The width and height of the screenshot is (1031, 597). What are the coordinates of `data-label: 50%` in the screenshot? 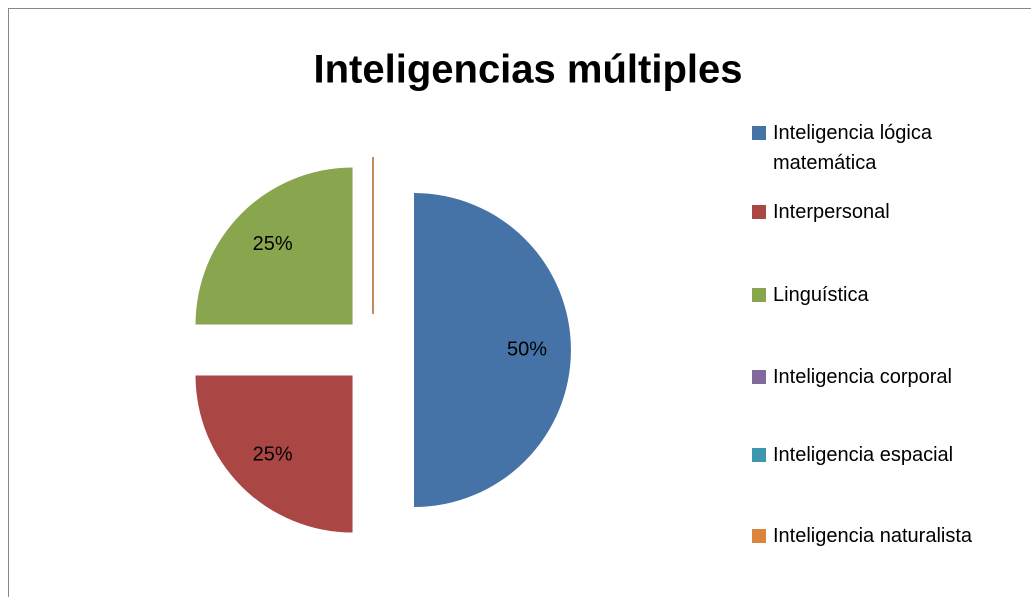 It's located at (527, 349).